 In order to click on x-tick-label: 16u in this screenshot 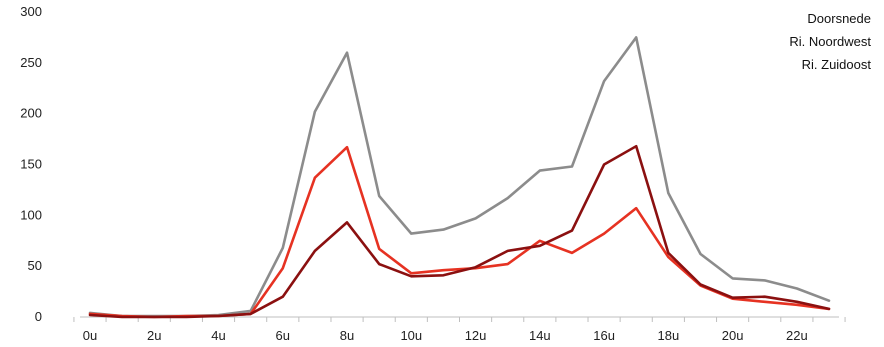, I will do `click(604, 335)`.